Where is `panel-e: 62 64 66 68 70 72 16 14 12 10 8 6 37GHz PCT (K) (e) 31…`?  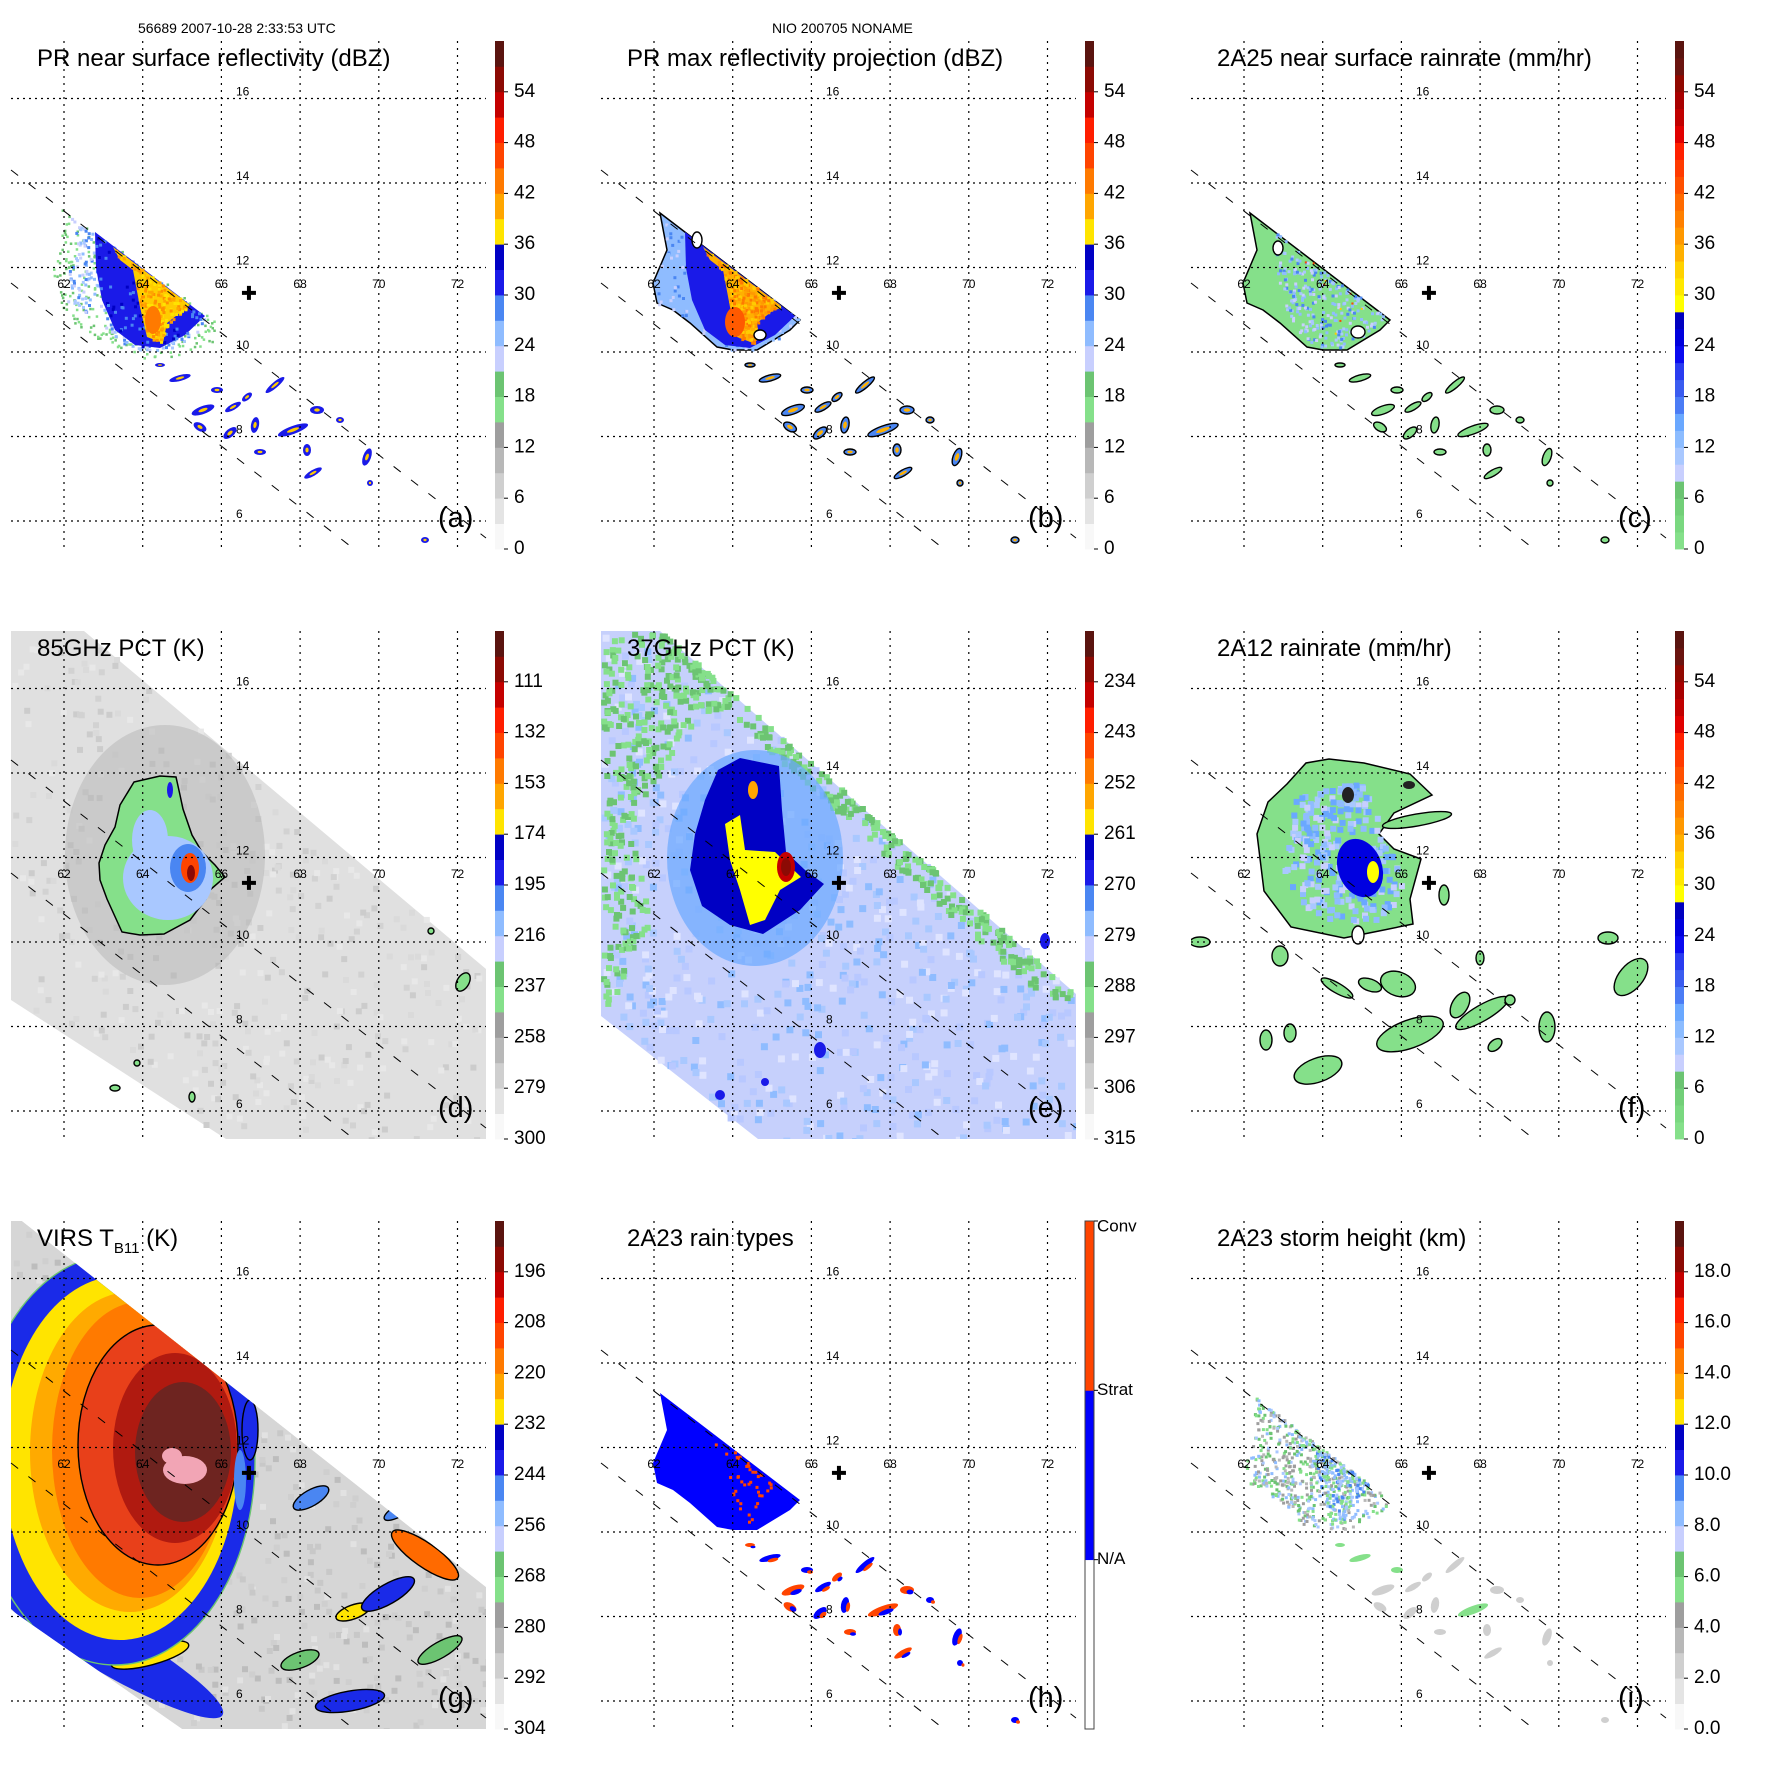
panel-e: 62 64 66 68 70 72 16 14 12 10 8 6 37GHz PCT (K) (e) 31… is located at coordinates (885, 885).